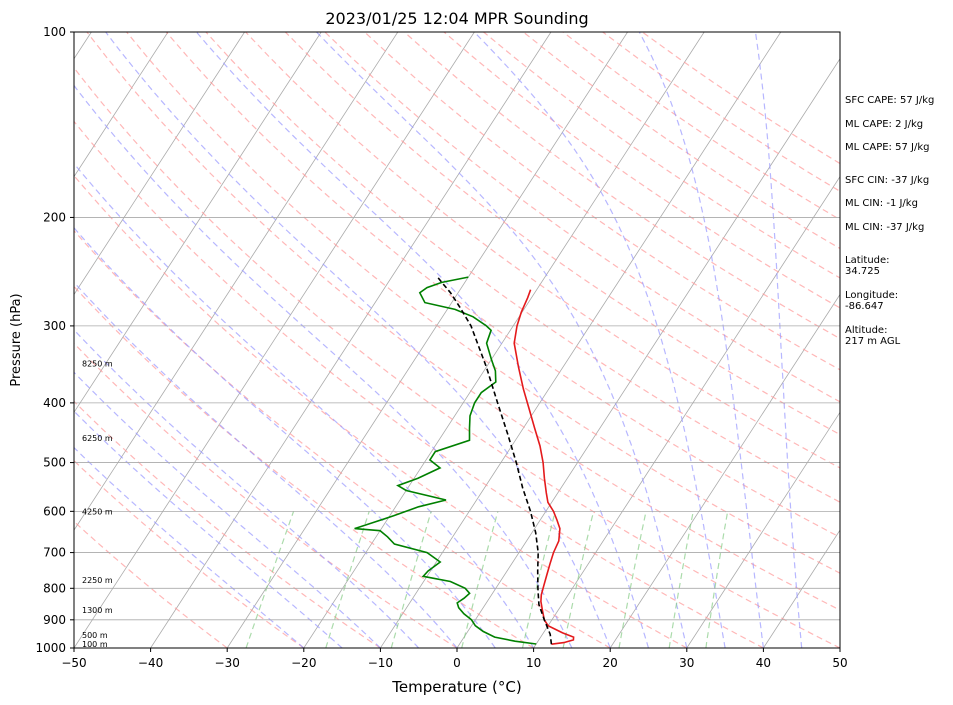  What do you see at coordinates (380, 663) in the screenshot?
I see `x-tick-label: −10` at bounding box center [380, 663].